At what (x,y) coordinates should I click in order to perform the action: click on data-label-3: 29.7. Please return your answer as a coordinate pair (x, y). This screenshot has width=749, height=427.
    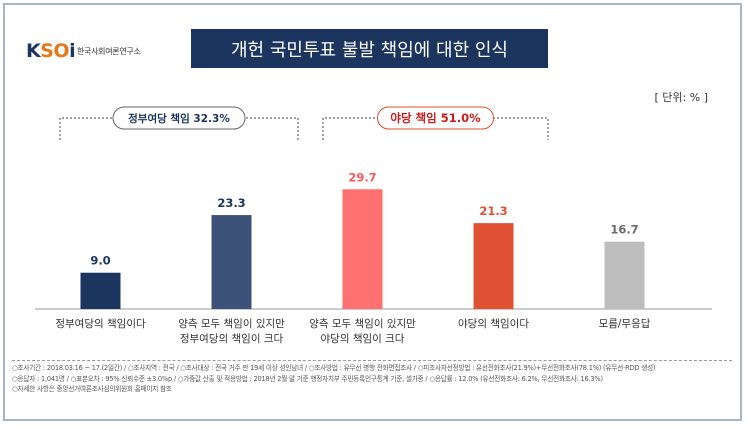
    Looking at the image, I should click on (362, 177).